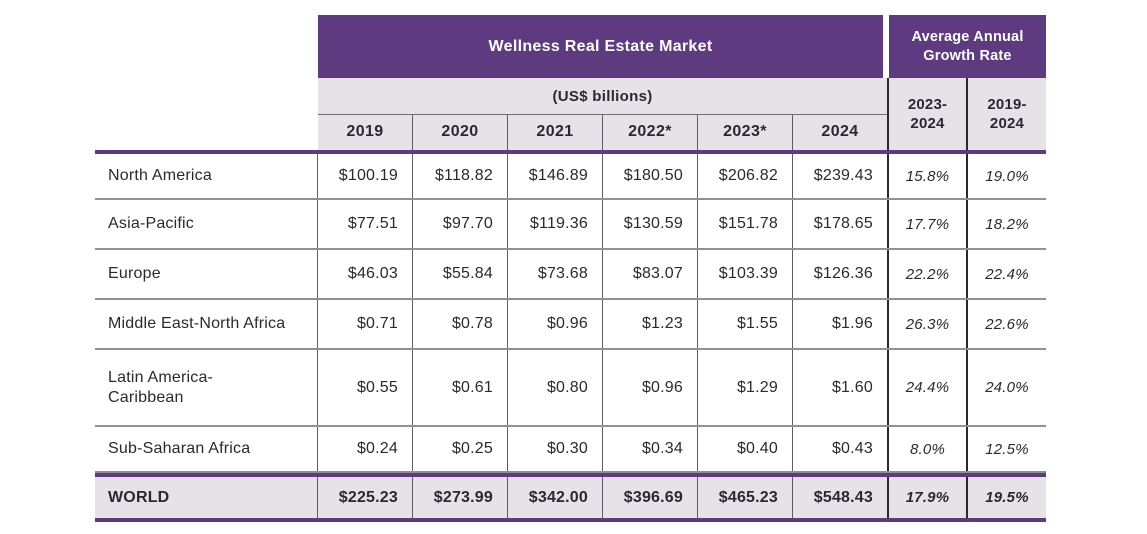  I want to click on value-cell-2022: $130.59, so click(650, 224).